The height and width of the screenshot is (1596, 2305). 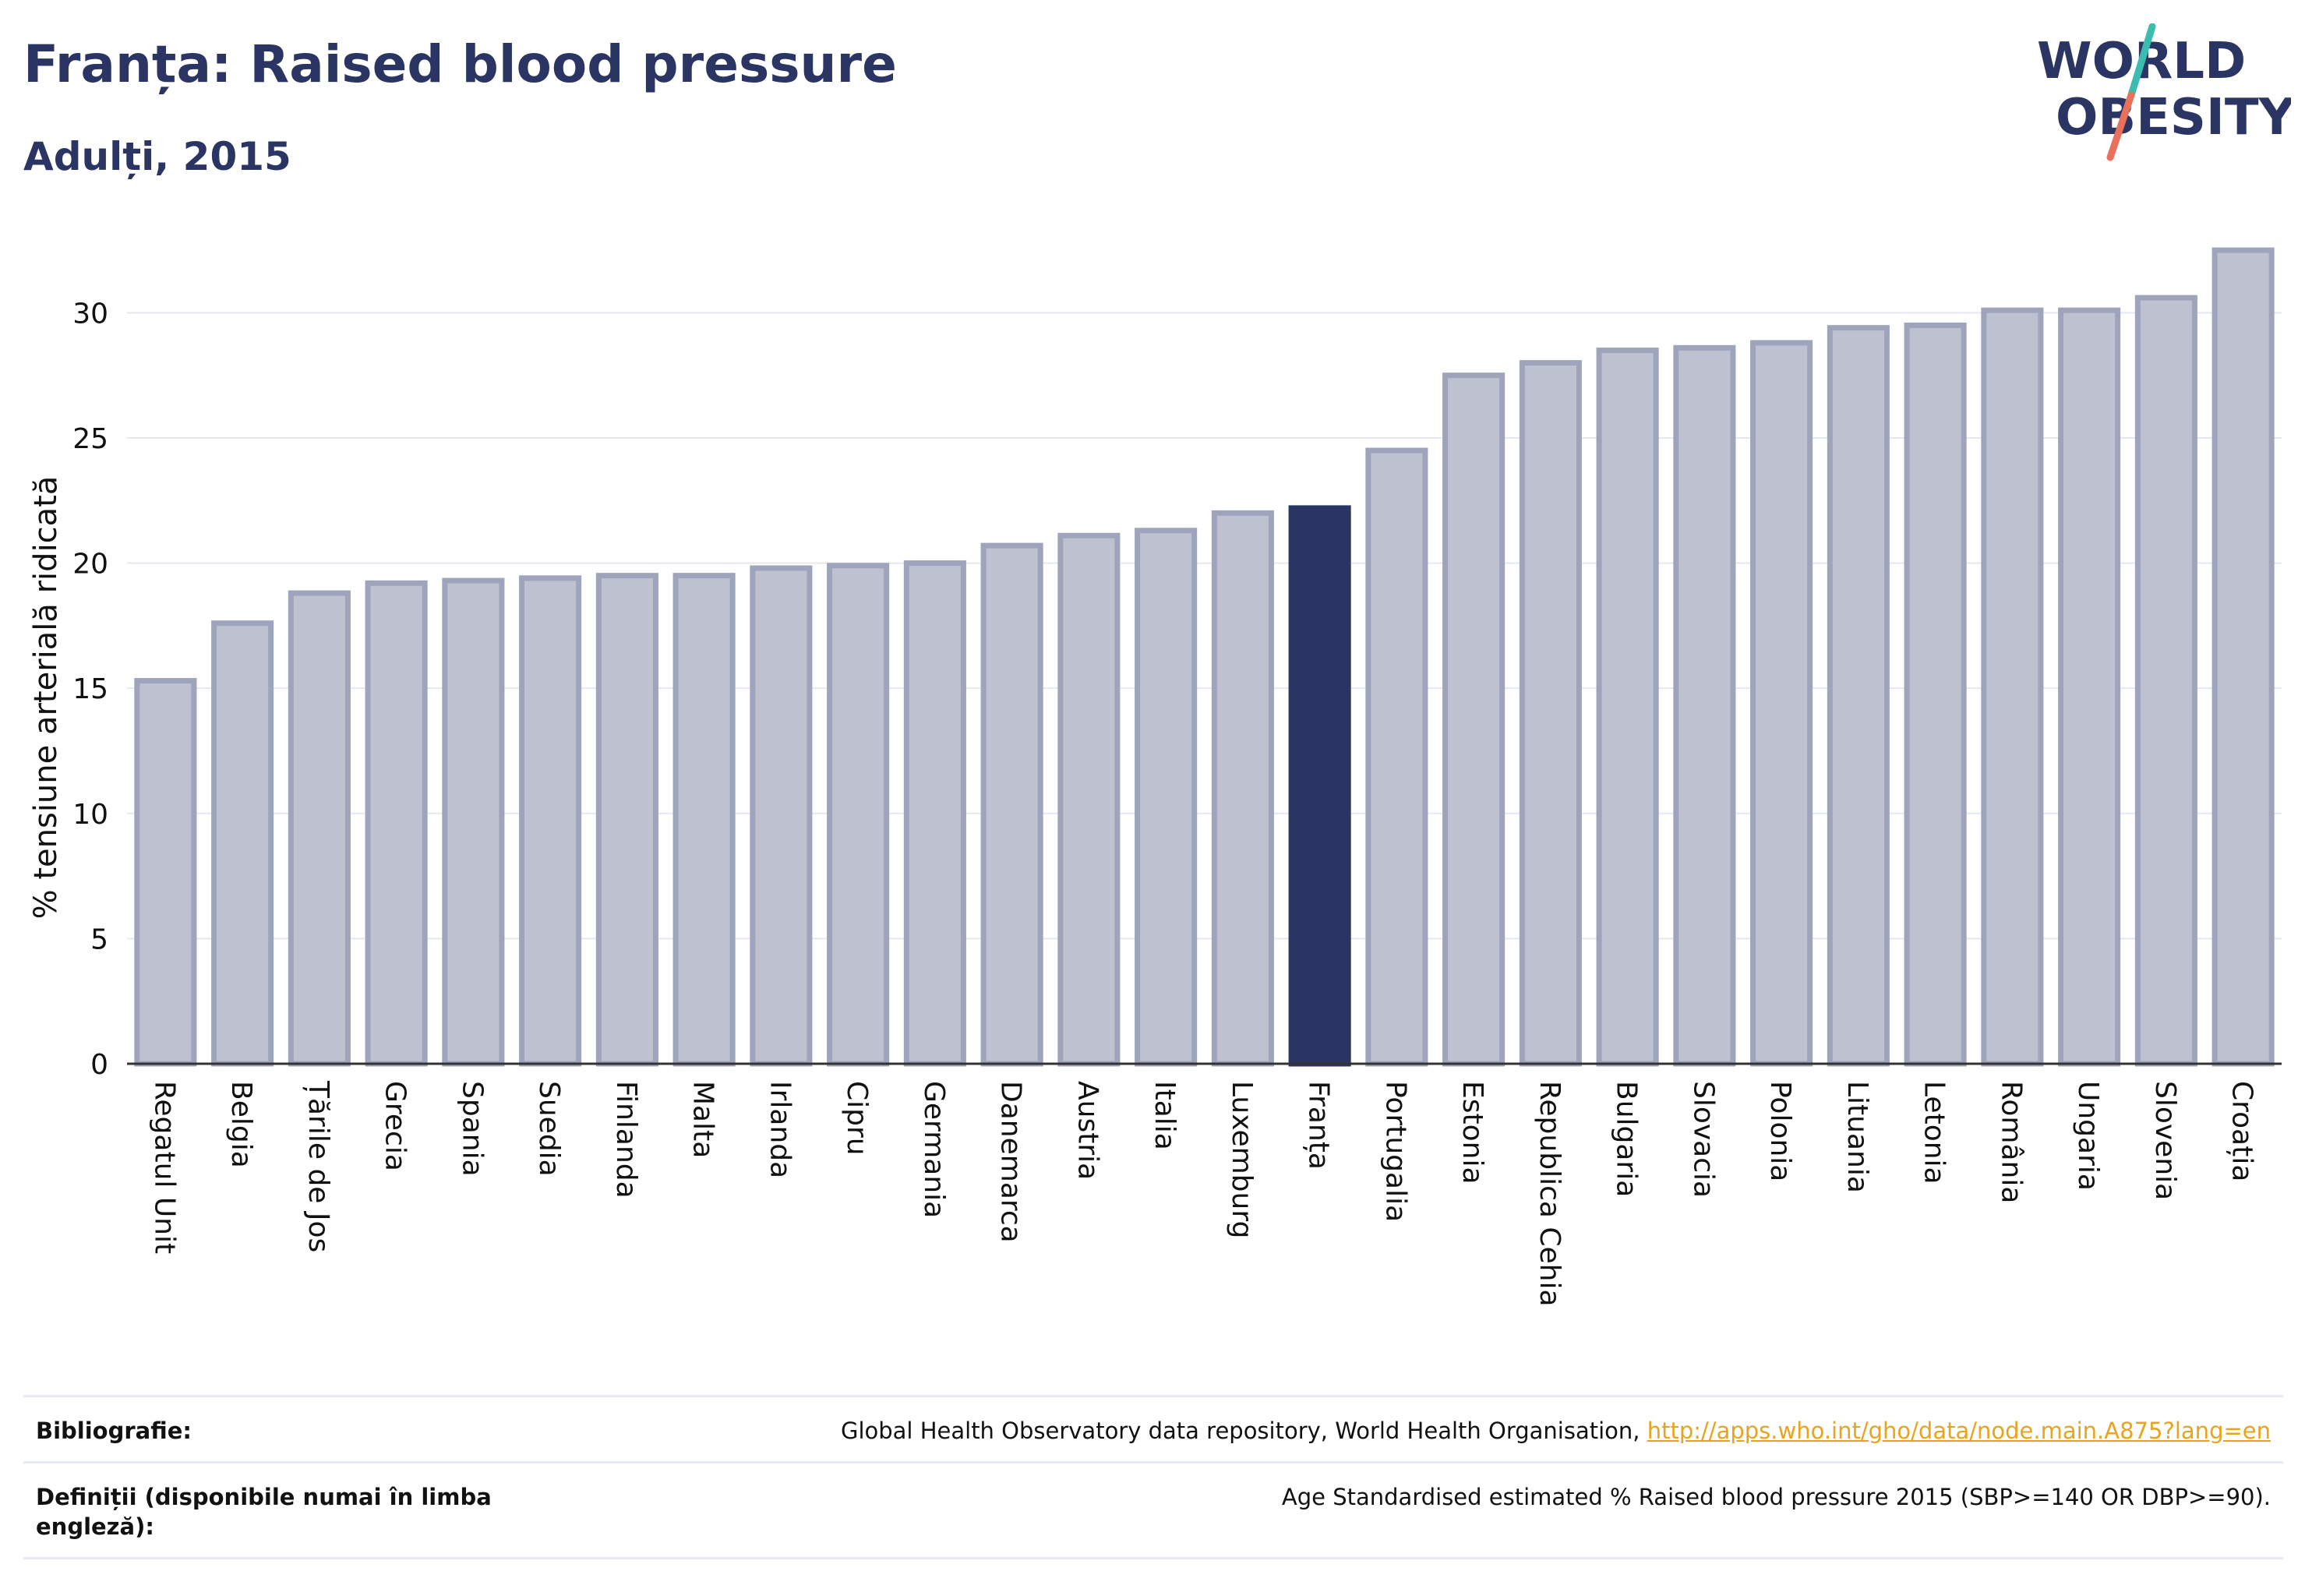 I want to click on x-tick-label: Belgia, so click(x=241, y=1124).